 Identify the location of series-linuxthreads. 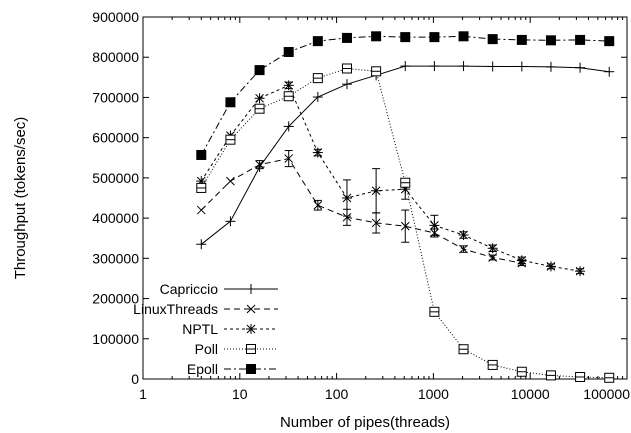
(361, 209).